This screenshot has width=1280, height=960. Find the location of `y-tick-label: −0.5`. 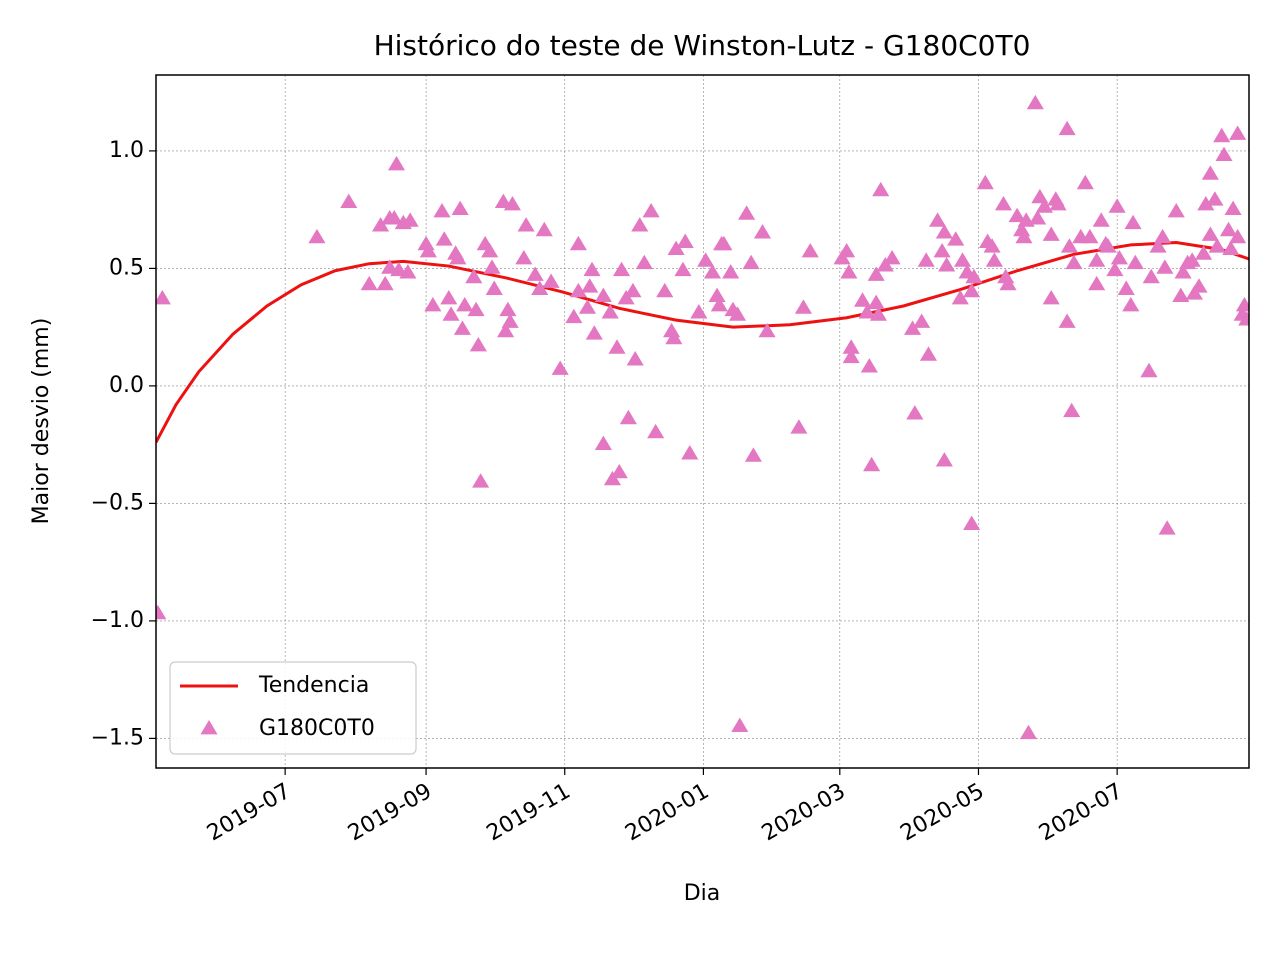

y-tick-label: −0.5 is located at coordinates (117, 502).